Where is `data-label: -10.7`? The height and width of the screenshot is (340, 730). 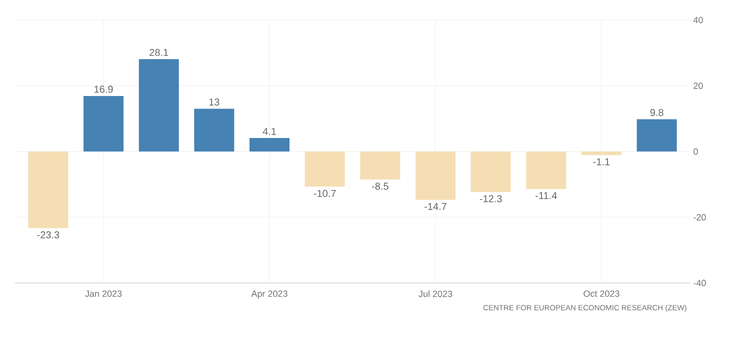 data-label: -10.7 is located at coordinates (325, 193).